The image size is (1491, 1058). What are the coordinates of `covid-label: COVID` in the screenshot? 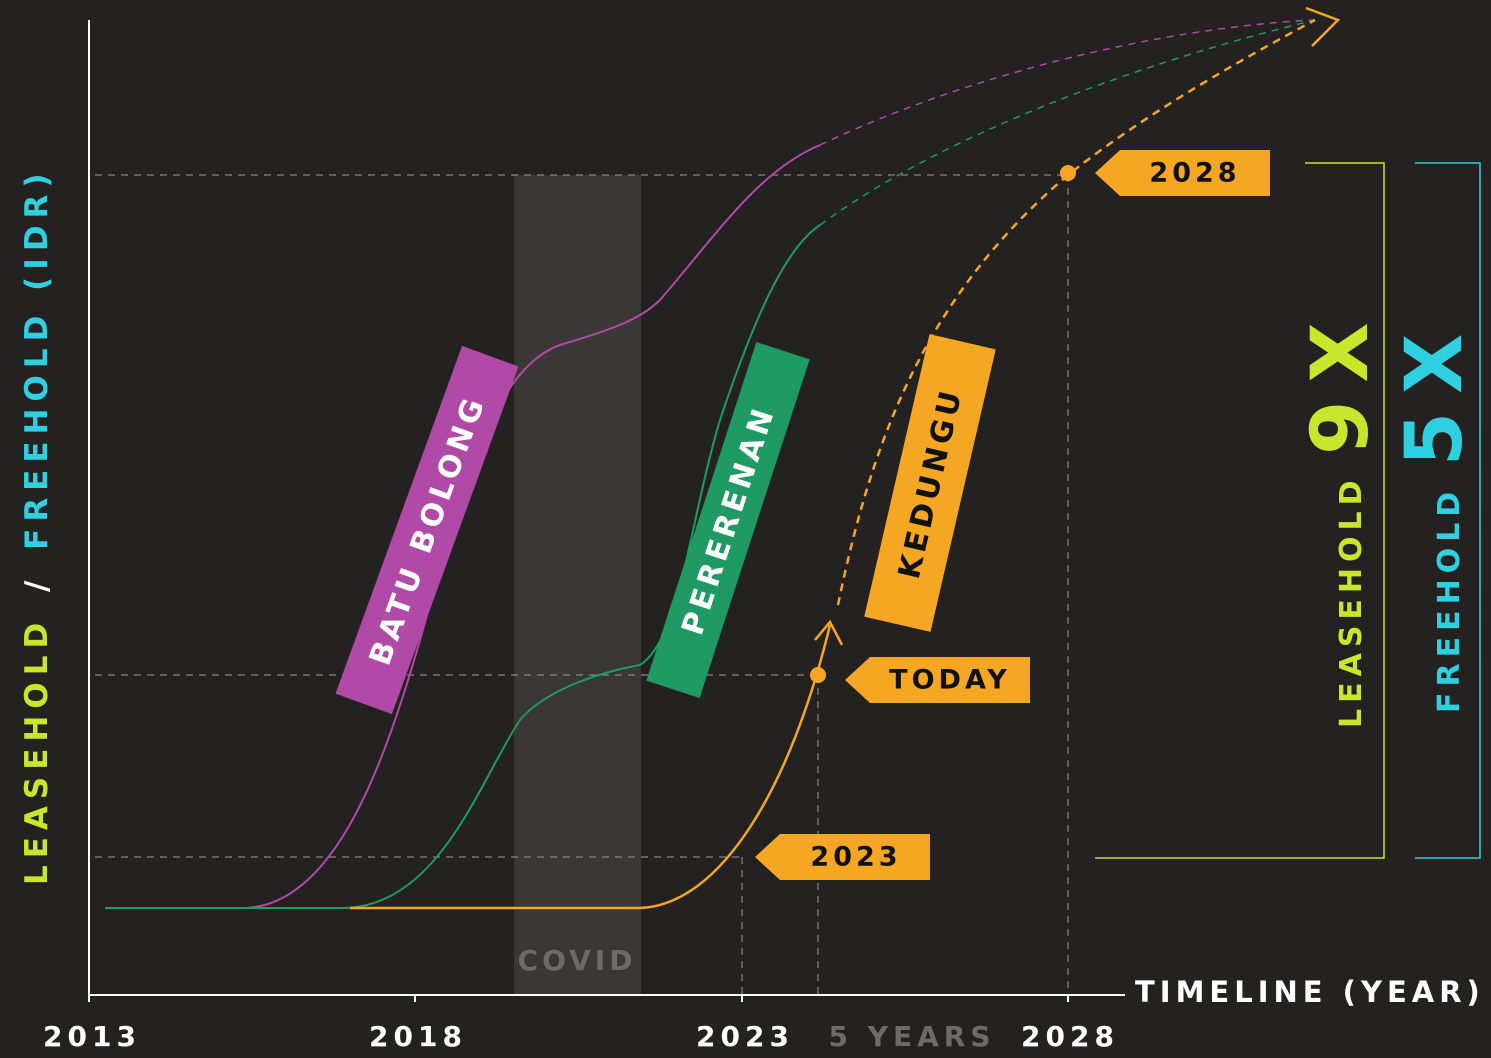 It's located at (577, 960).